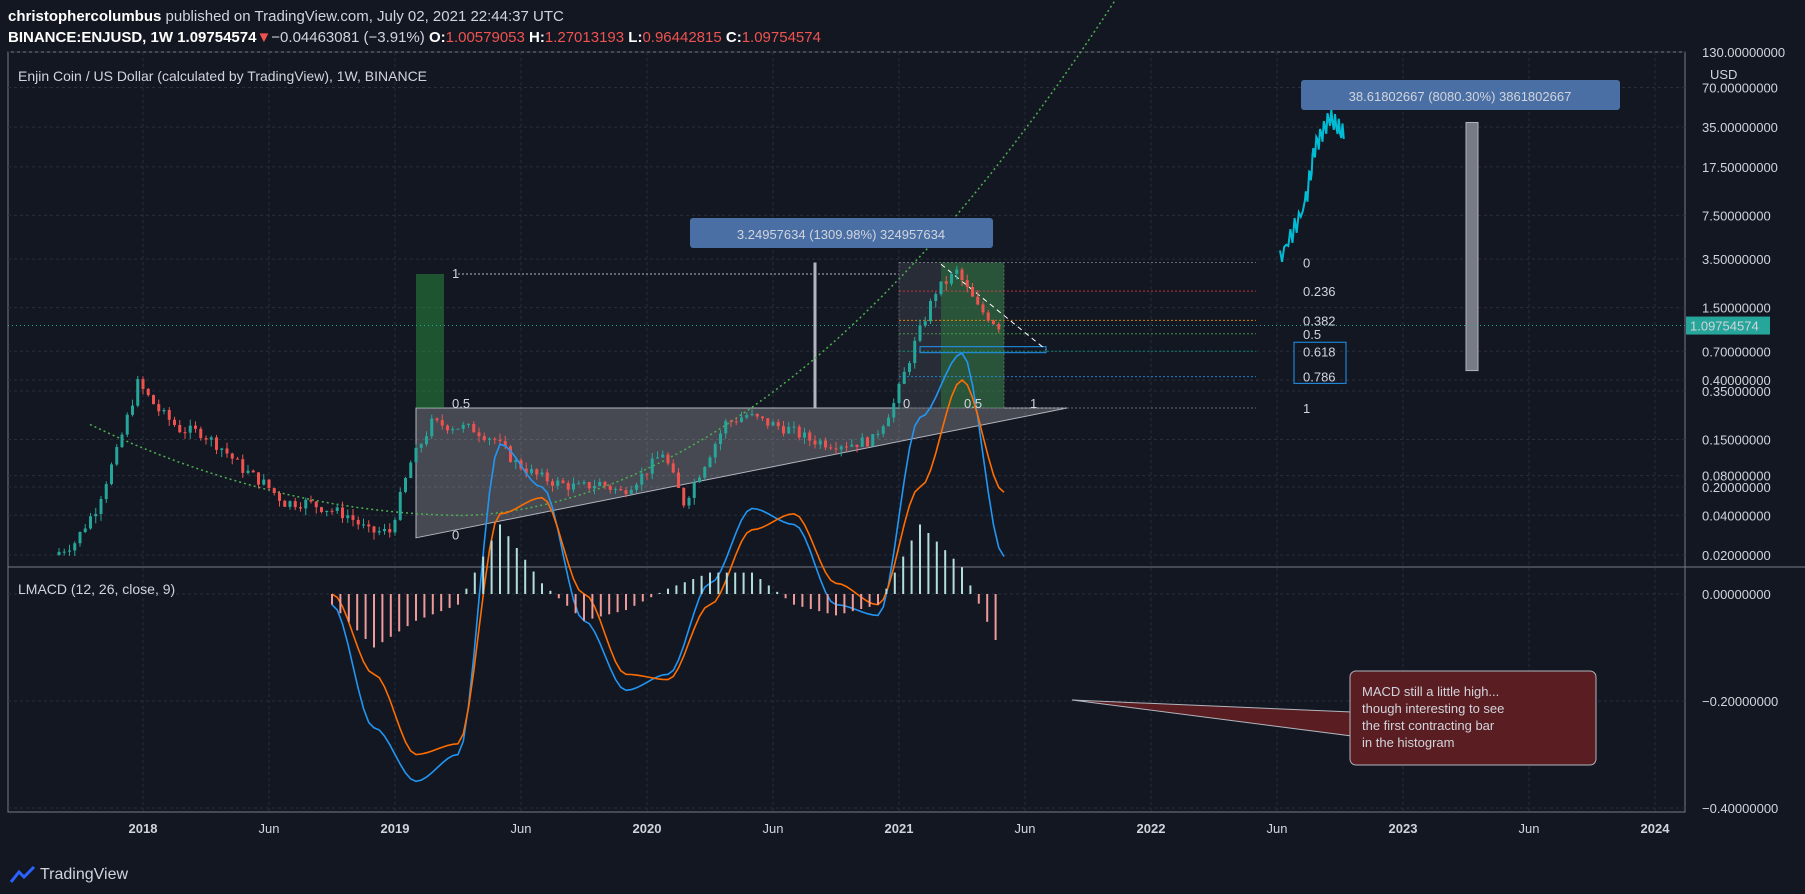 The height and width of the screenshot is (894, 1805). I want to click on macd-tick-label: −0.40000000, so click(1740, 808).